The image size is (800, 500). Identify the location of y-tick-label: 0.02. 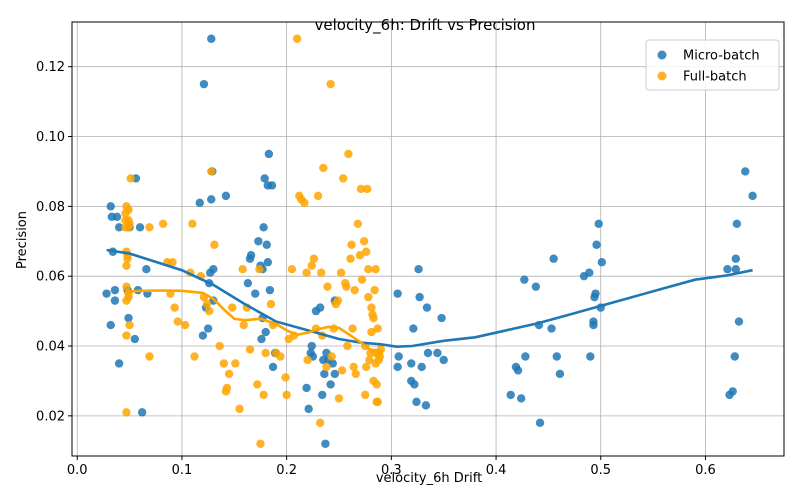
(50, 416).